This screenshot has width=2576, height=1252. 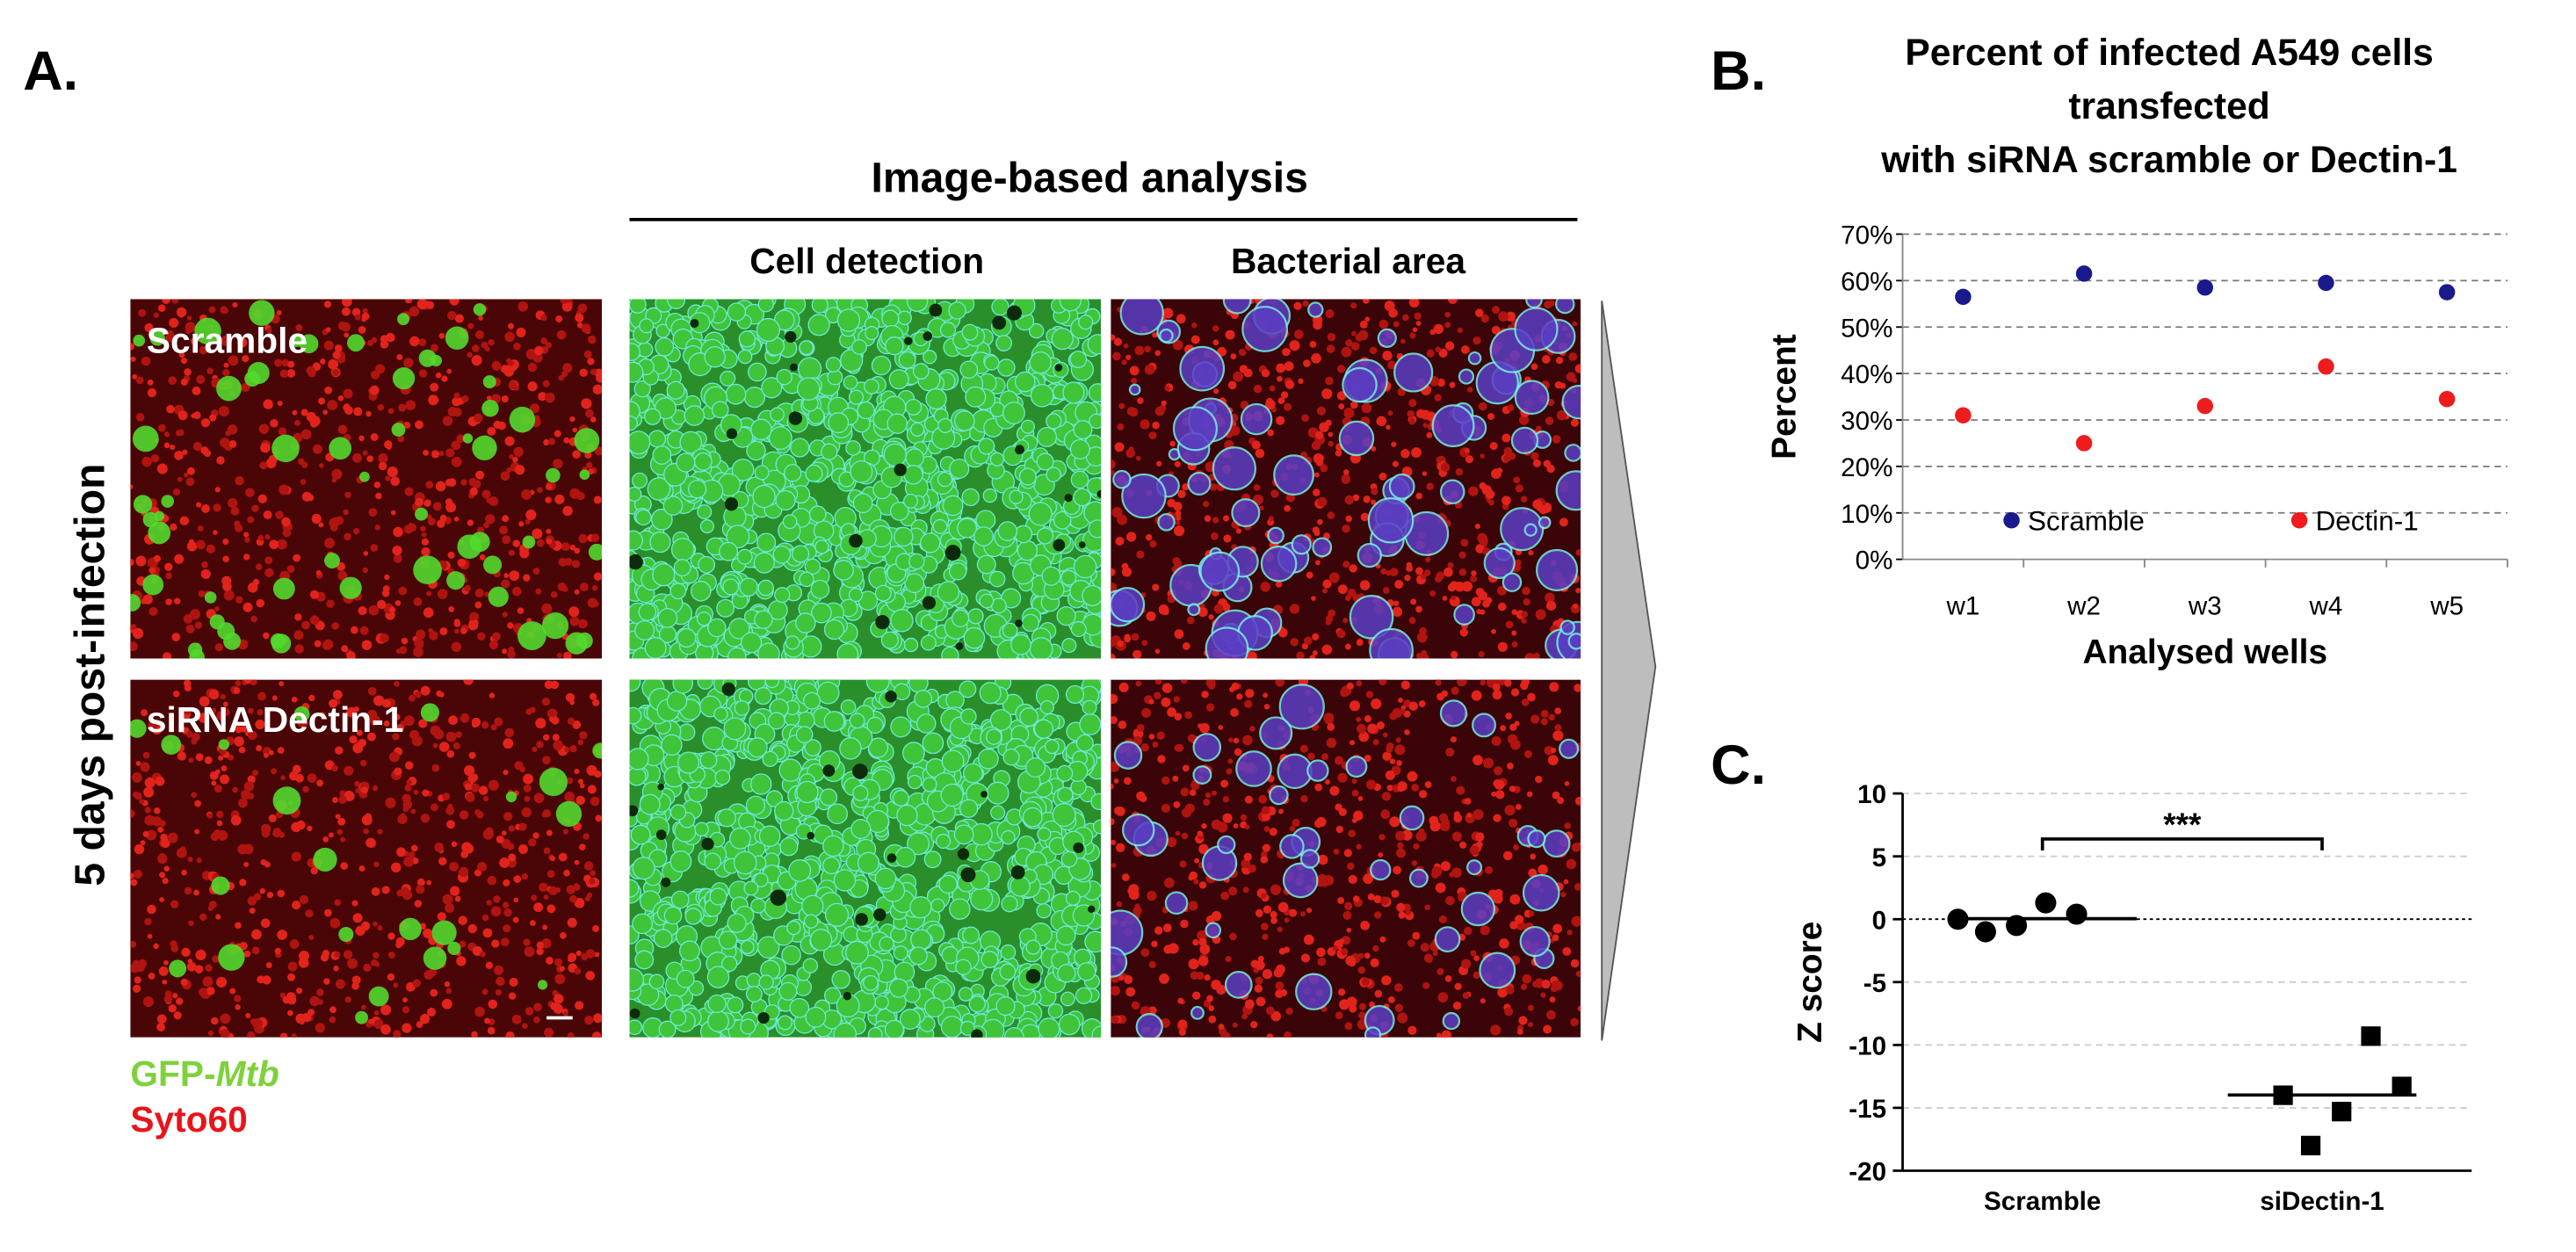 What do you see at coordinates (2446, 606) in the screenshot?
I see `x-tick-label: w5` at bounding box center [2446, 606].